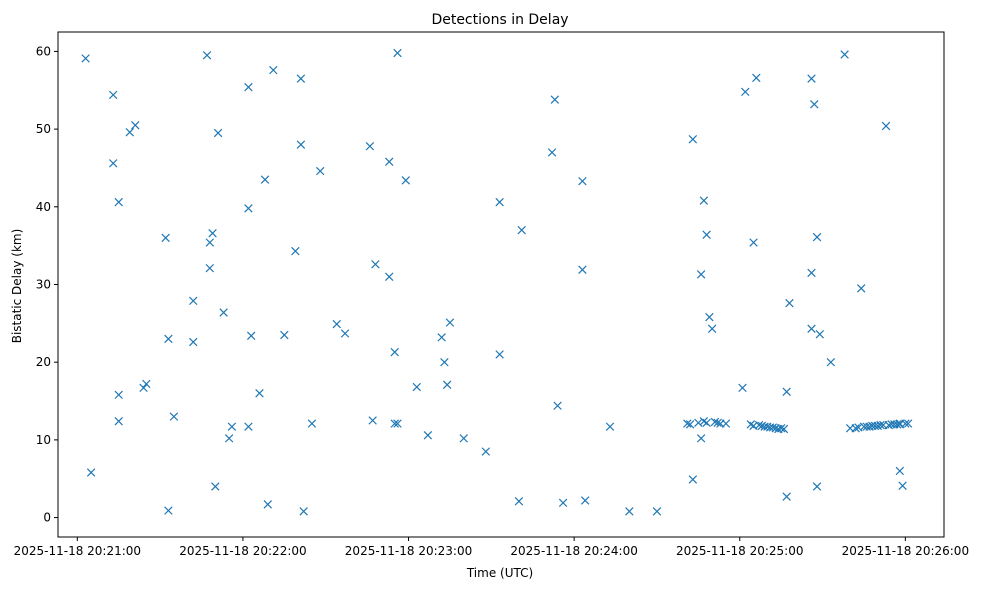 The image size is (984, 590). I want to click on y-tick-label: 50, so click(43, 129).